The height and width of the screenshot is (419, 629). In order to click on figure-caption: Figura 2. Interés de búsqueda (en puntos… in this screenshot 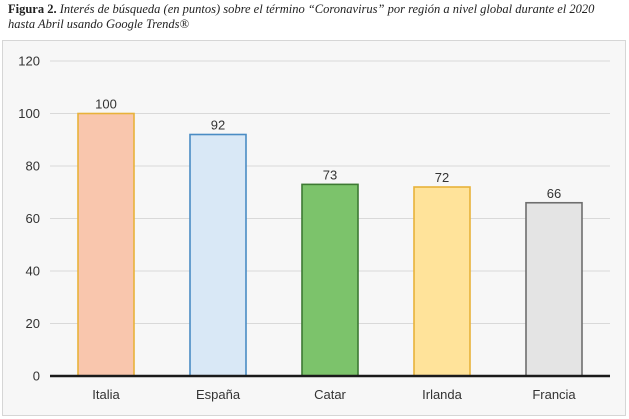, I will do `click(308, 17)`.